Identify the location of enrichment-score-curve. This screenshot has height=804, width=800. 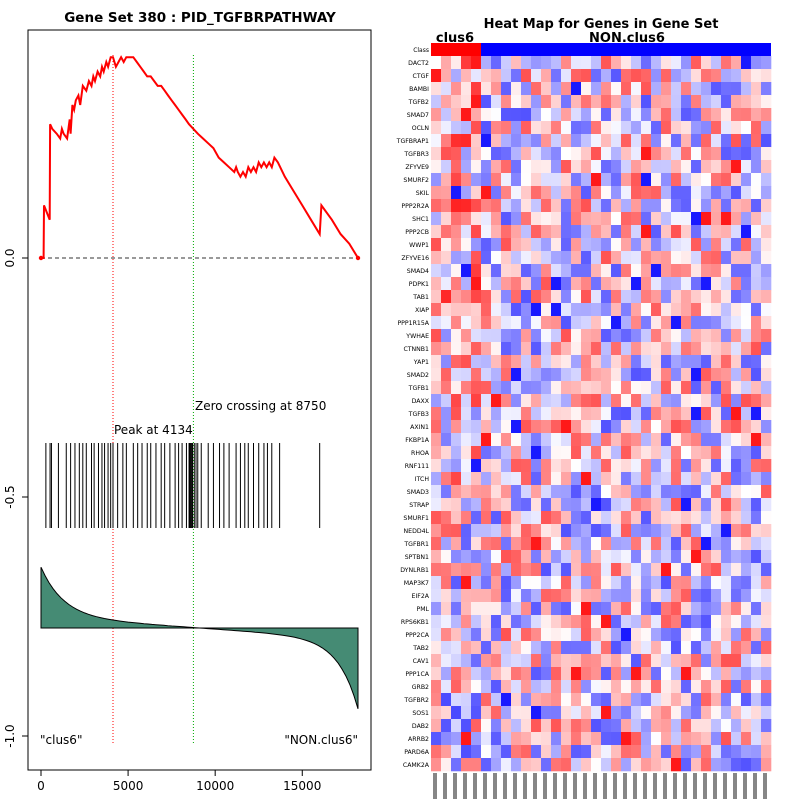
(199, 158).